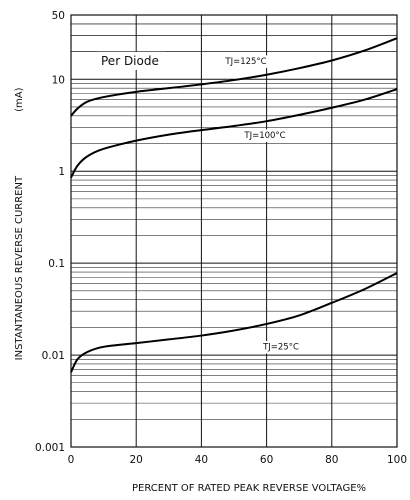 This screenshot has height=500, width=410. I want to click on per-diode-note: Per Diode, so click(131, 60).